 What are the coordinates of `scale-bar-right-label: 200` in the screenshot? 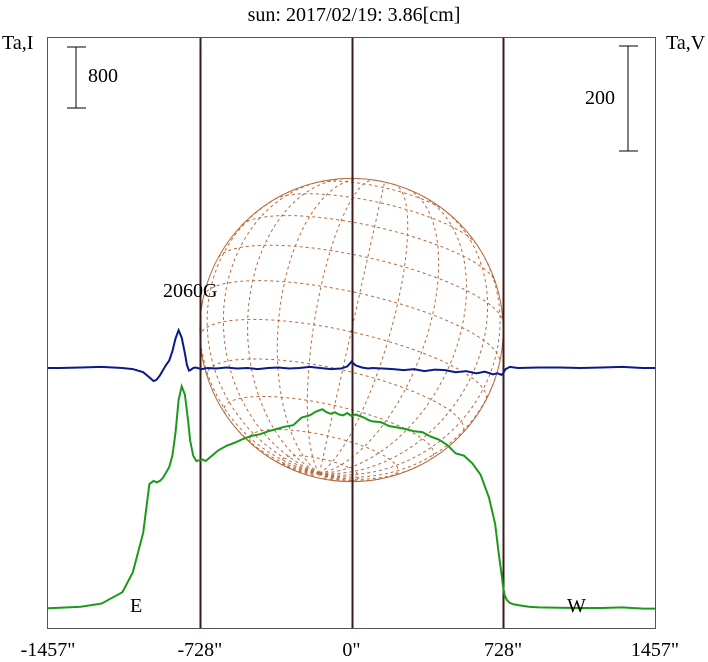 It's located at (600, 98).